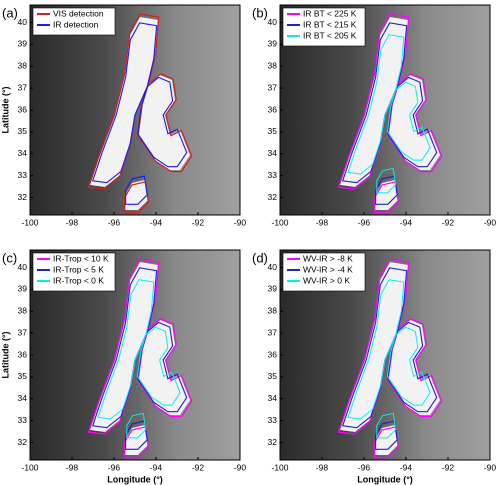 The image size is (500, 485). What do you see at coordinates (9, 257) in the screenshot?
I see `panel-label: (c)` at bounding box center [9, 257].